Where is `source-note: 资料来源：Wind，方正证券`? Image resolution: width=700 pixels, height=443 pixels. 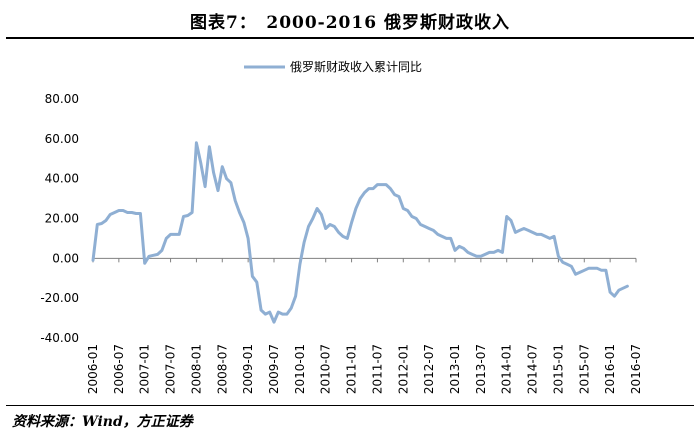
source-note: 资料来源：Wind，方正证券 is located at coordinates (102, 422).